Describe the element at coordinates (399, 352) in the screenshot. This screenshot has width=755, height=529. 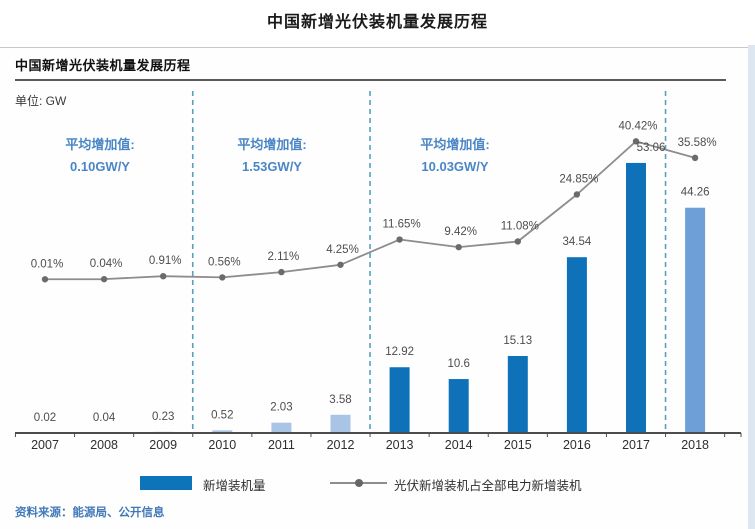
I see `bar-value-label-2013: 12.92` at that location.